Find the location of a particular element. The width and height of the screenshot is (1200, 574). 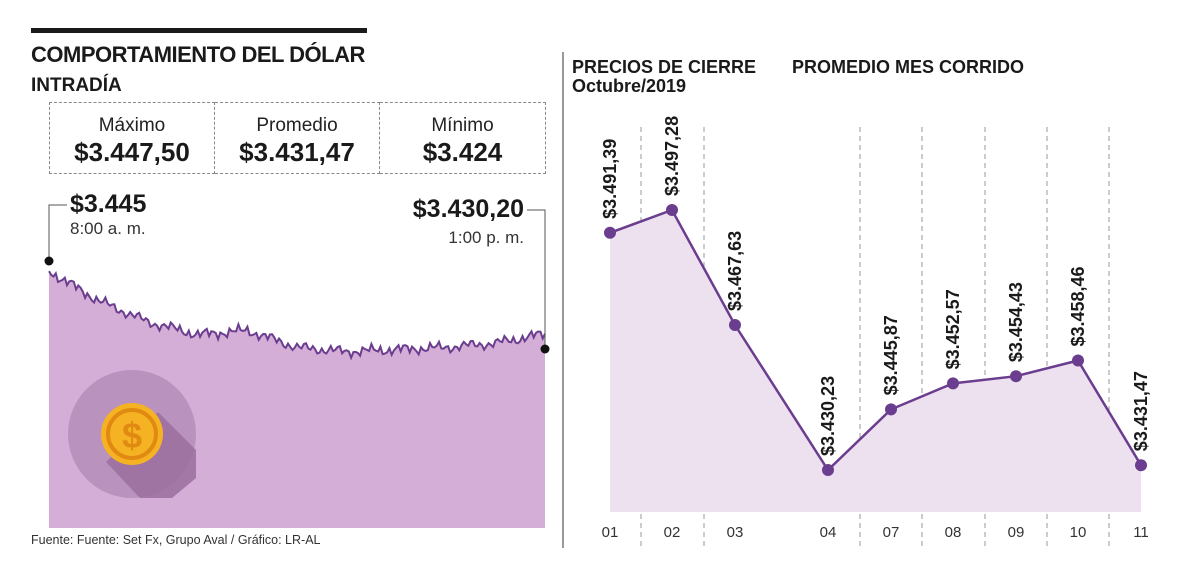

stat-box-promedio: Promedio $3.431,47 is located at coordinates (297, 138).